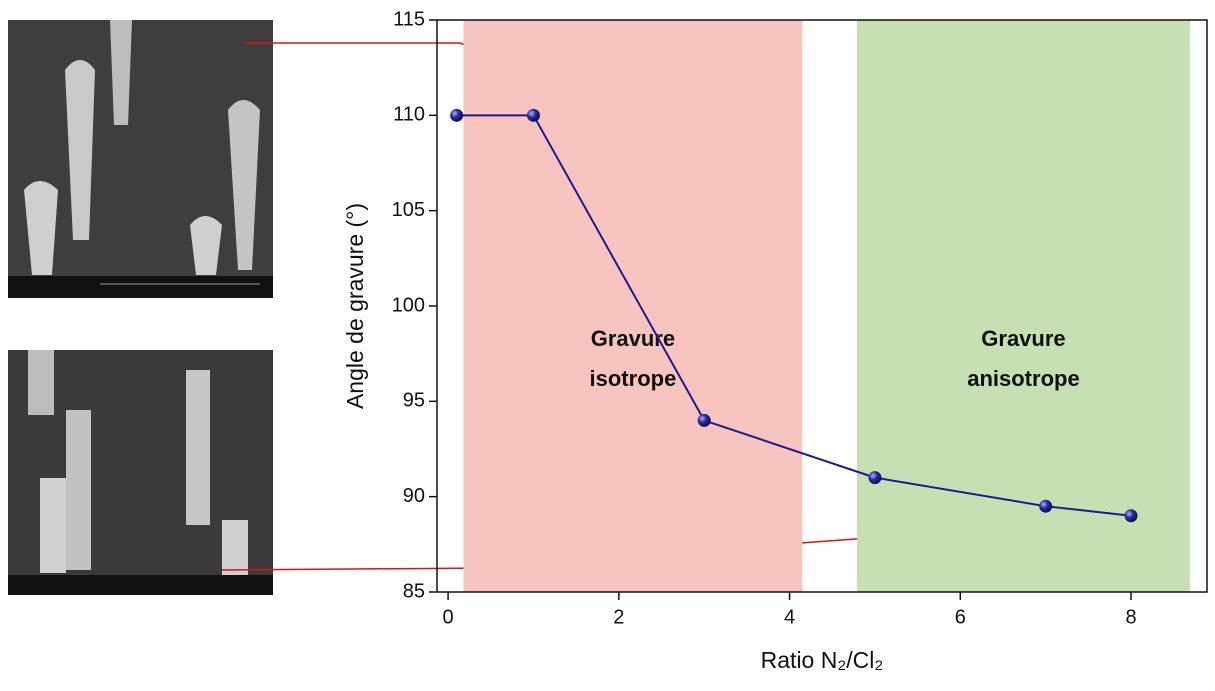 The height and width of the screenshot is (691, 1215). What do you see at coordinates (414, 496) in the screenshot?
I see `y-tick-label: 90` at bounding box center [414, 496].